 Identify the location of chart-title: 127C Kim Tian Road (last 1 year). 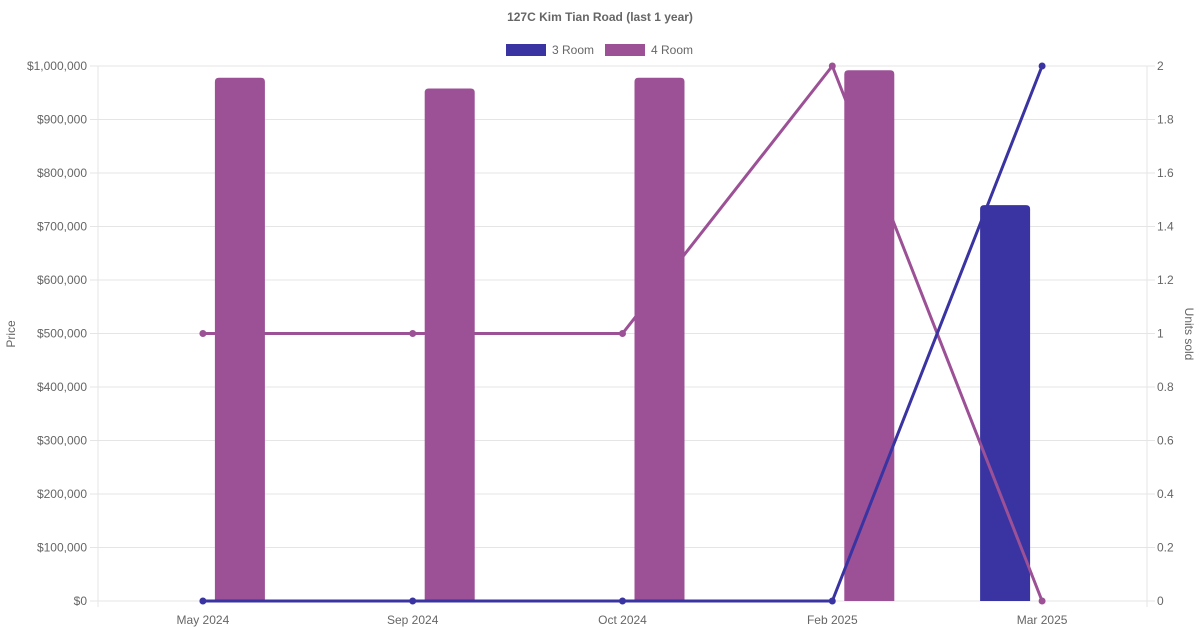
(600, 17).